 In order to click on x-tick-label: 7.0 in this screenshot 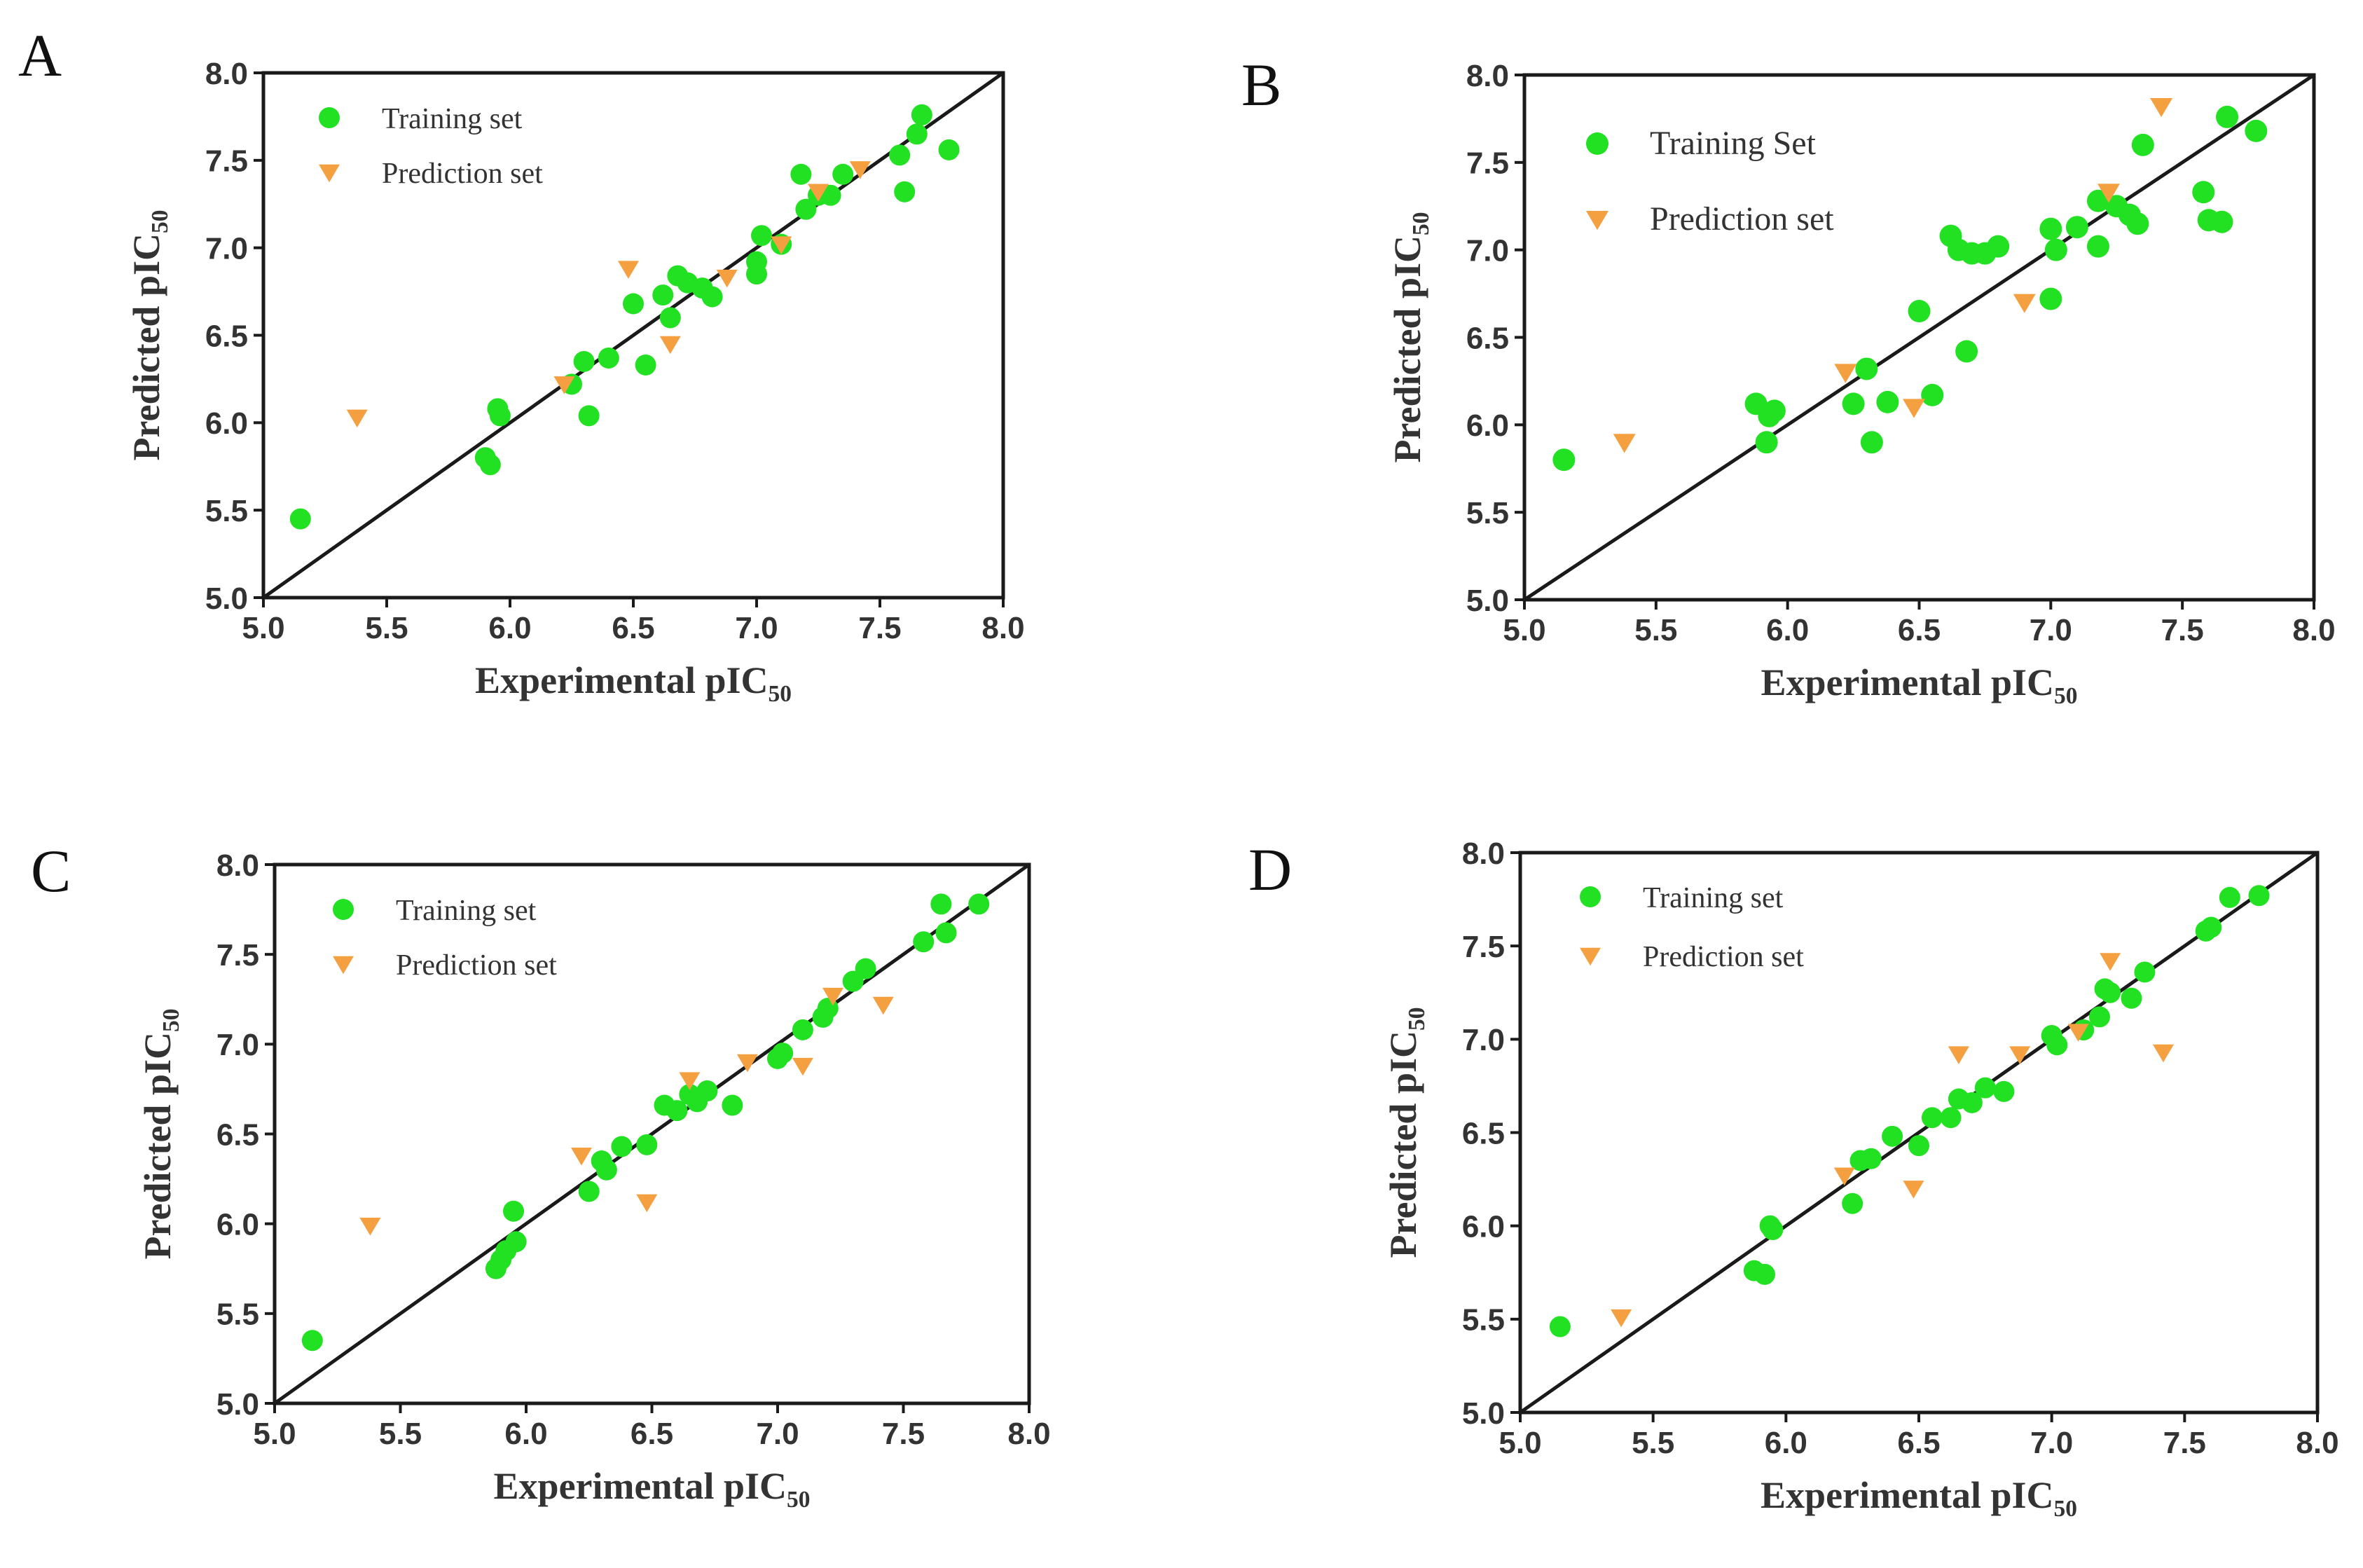, I will do `click(2051, 1443)`.